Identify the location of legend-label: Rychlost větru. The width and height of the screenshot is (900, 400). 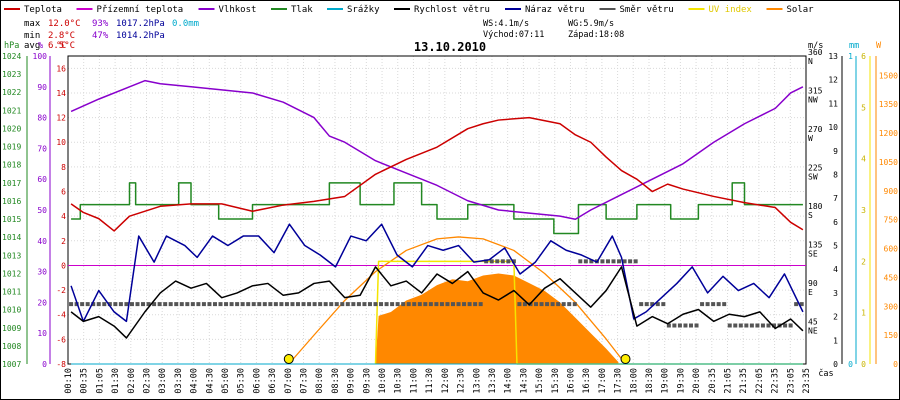
(452, 10).